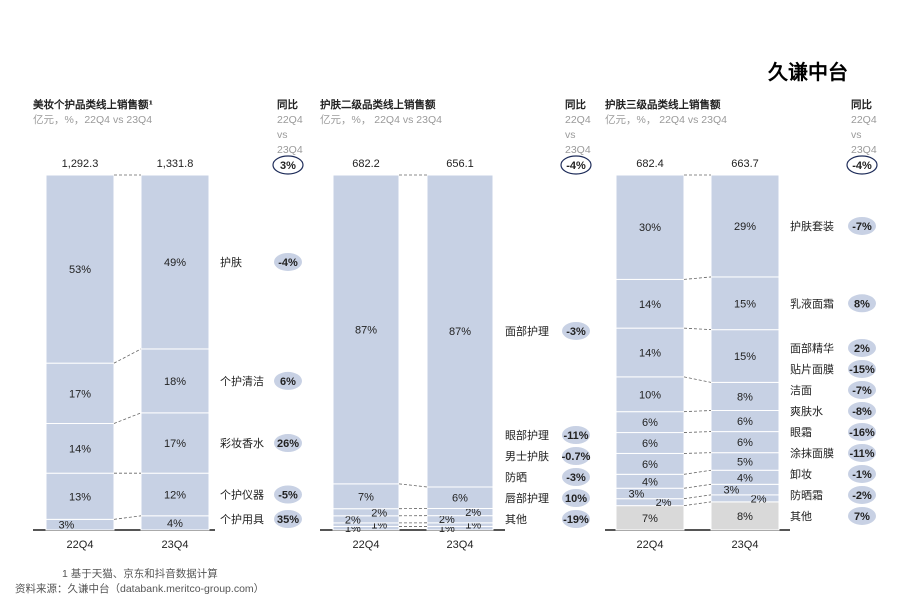  I want to click on yoy-value: -5%, so click(288, 496).